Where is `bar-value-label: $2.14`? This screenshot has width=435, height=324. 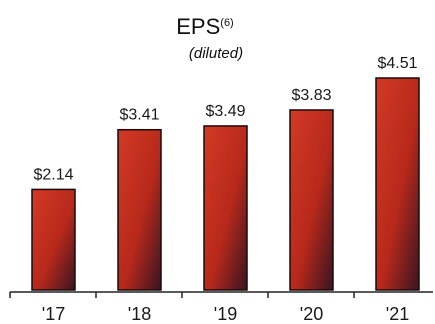
bar-value-label: $2.14 is located at coordinates (53, 174).